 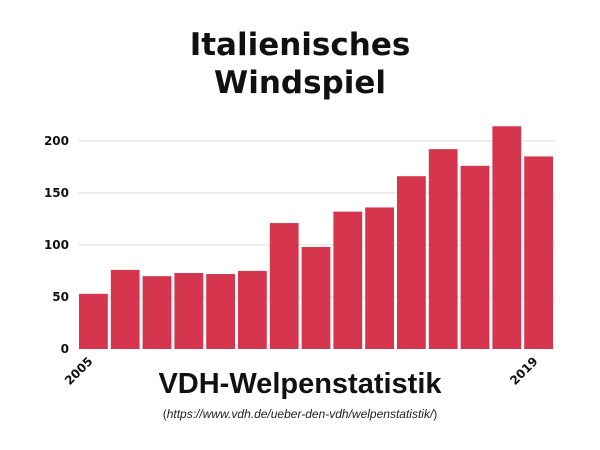 What do you see at coordinates (164, 414) in the screenshot?
I see `source-open-paren: (` at bounding box center [164, 414].